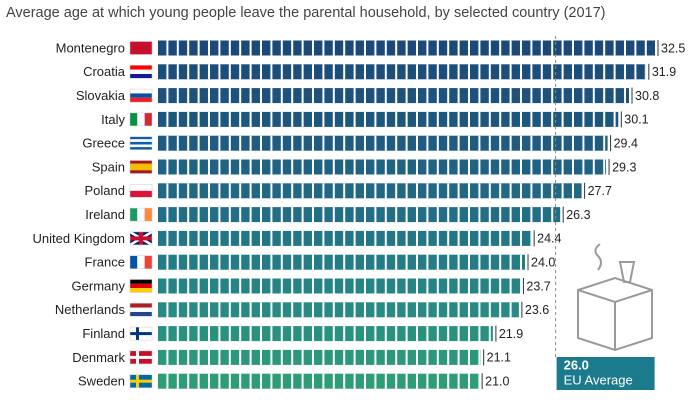 The height and width of the screenshot is (400, 700). Describe the element at coordinates (497, 381) in the screenshot. I see `value-label: 21.0` at that location.